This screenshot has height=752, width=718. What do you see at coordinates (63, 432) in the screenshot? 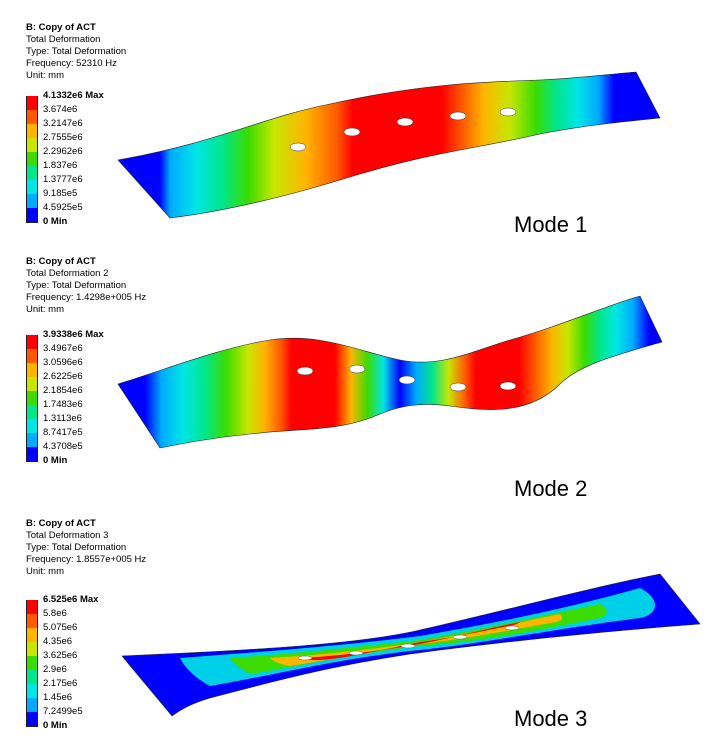
I see `legend-value-label: 8.7417e5` at bounding box center [63, 432].